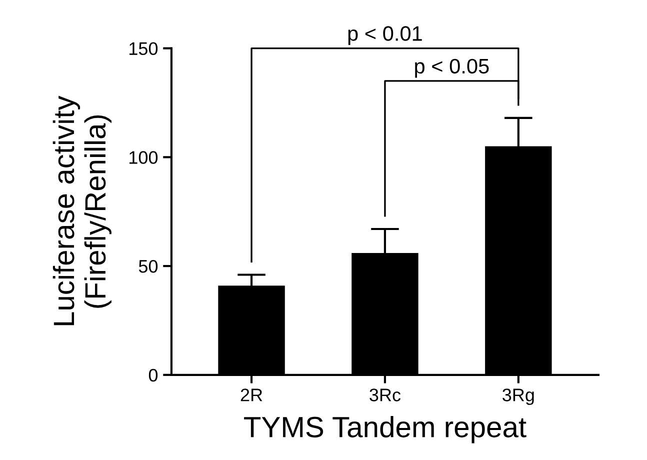 Image resolution: width=647 pixels, height=460 pixels. I want to click on y-tick-label: 150, so click(144, 49).